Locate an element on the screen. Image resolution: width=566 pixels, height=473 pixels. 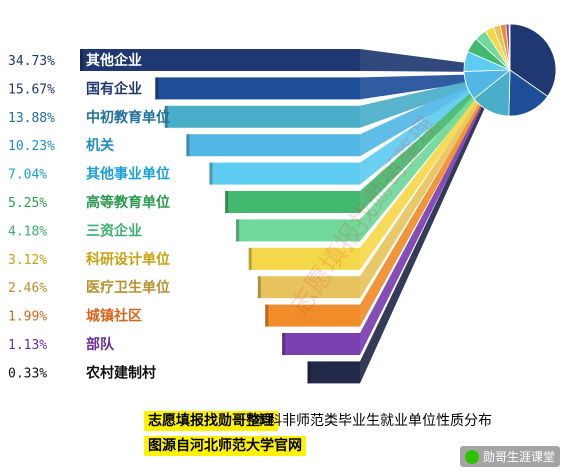
wechat-badge-label: 勋哥生涯课堂 is located at coordinates (518, 457).